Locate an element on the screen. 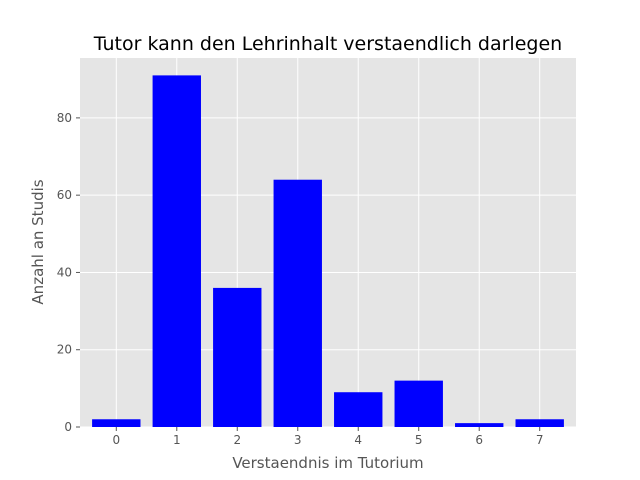 The image size is (640, 480). y-tick-label: 0 is located at coordinates (68, 427).